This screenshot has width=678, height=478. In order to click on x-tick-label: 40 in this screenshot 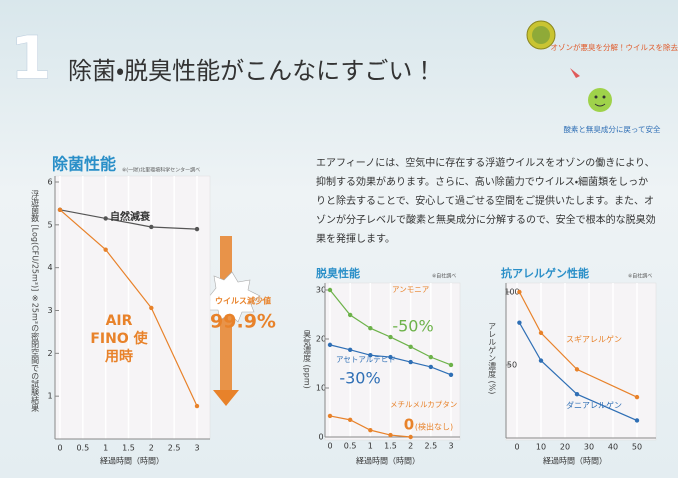, I will do `click(613, 447)`.